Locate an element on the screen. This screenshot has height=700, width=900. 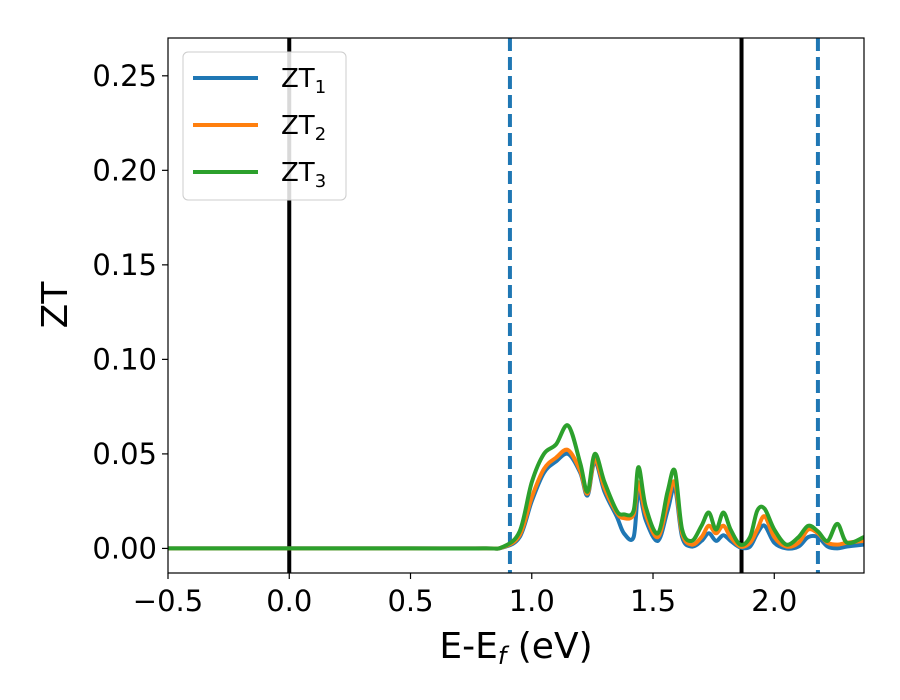
series-lines is located at coordinates (516, 487).